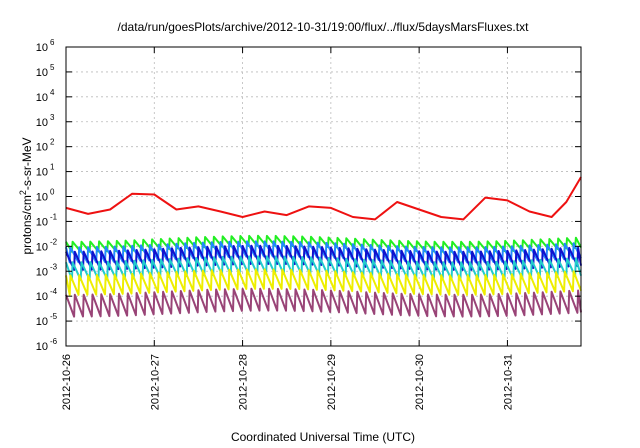 Image resolution: width=640 pixels, height=448 pixels. I want to click on y-axis-label-sup: 2, so click(23, 192).